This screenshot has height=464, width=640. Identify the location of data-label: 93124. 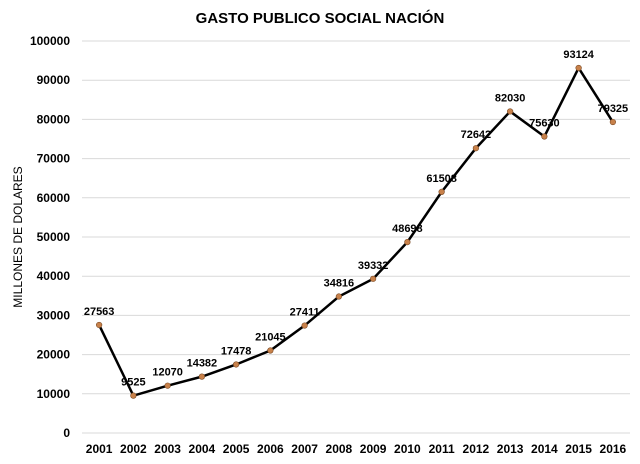
(578, 55).